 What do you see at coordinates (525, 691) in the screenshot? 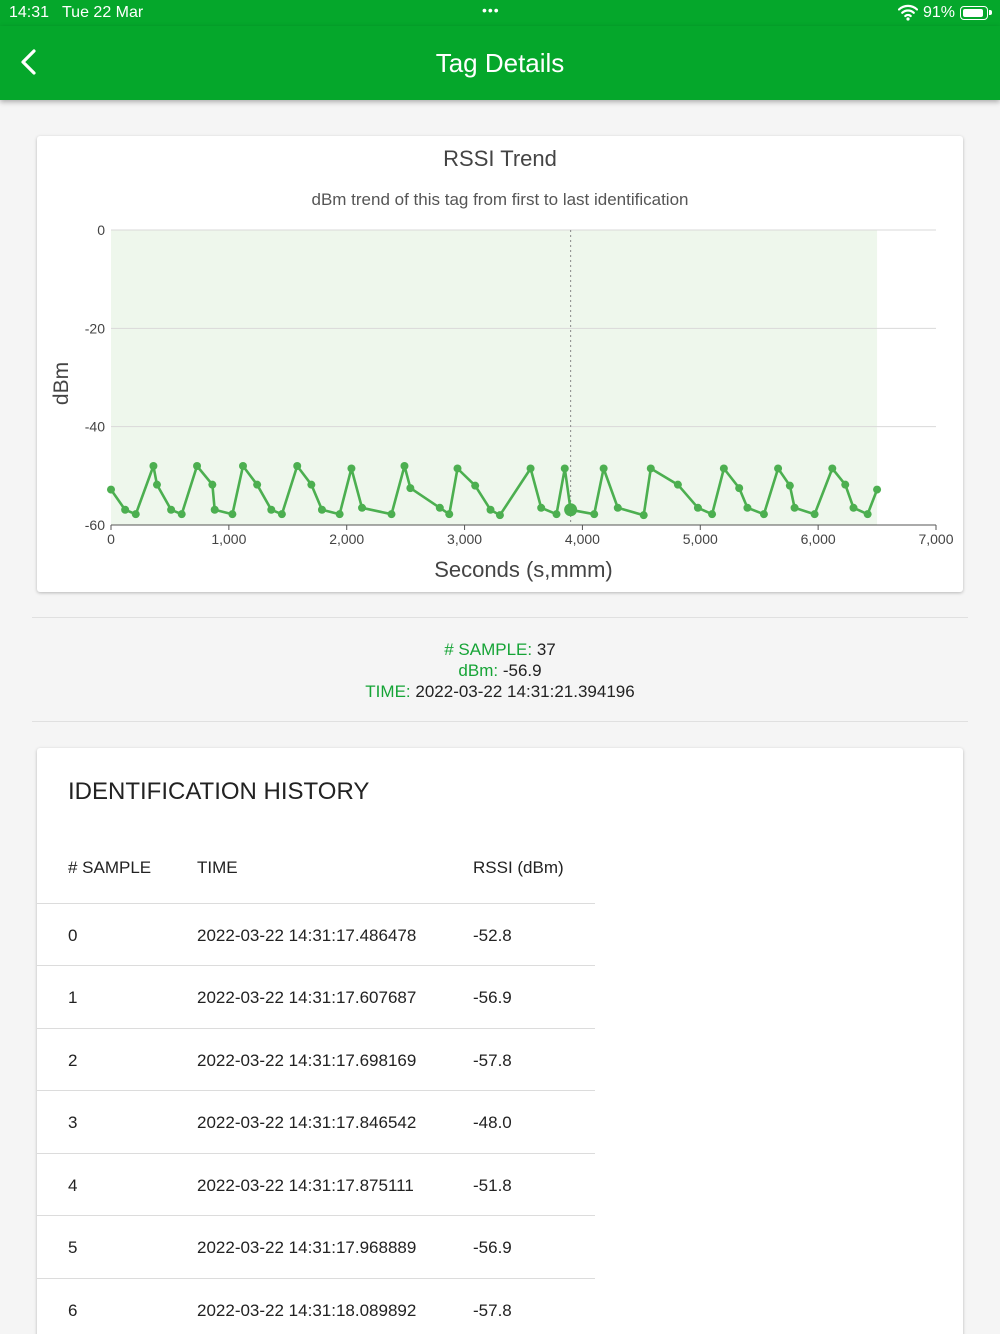
I see `time-value: 2022-03-22 14:31:21.394196` at bounding box center [525, 691].